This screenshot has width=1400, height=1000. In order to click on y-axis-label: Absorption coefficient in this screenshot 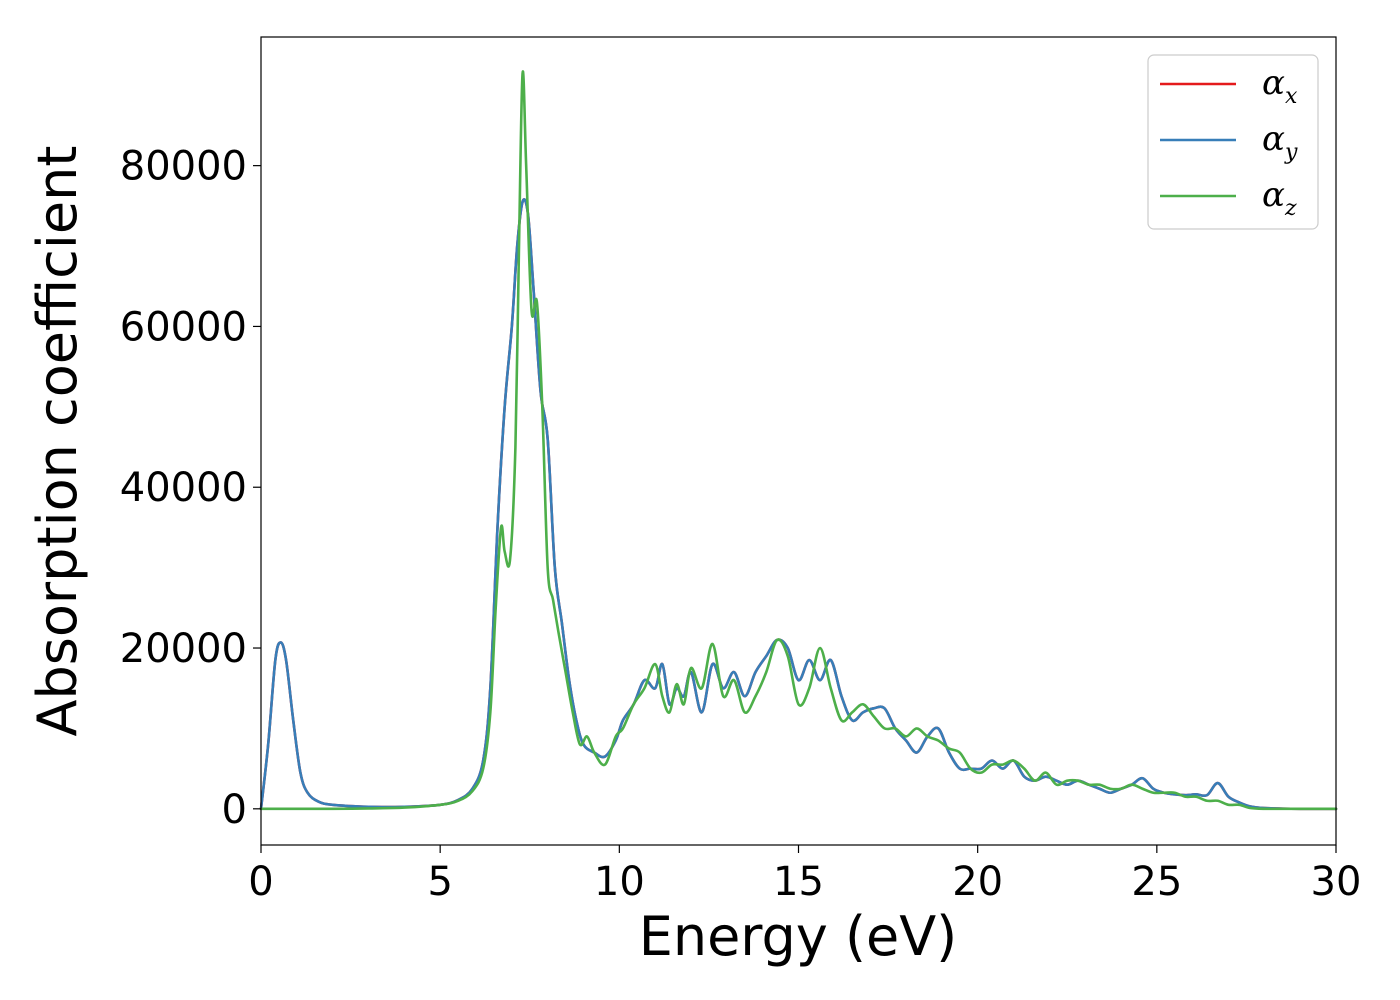, I will do `click(57, 441)`.